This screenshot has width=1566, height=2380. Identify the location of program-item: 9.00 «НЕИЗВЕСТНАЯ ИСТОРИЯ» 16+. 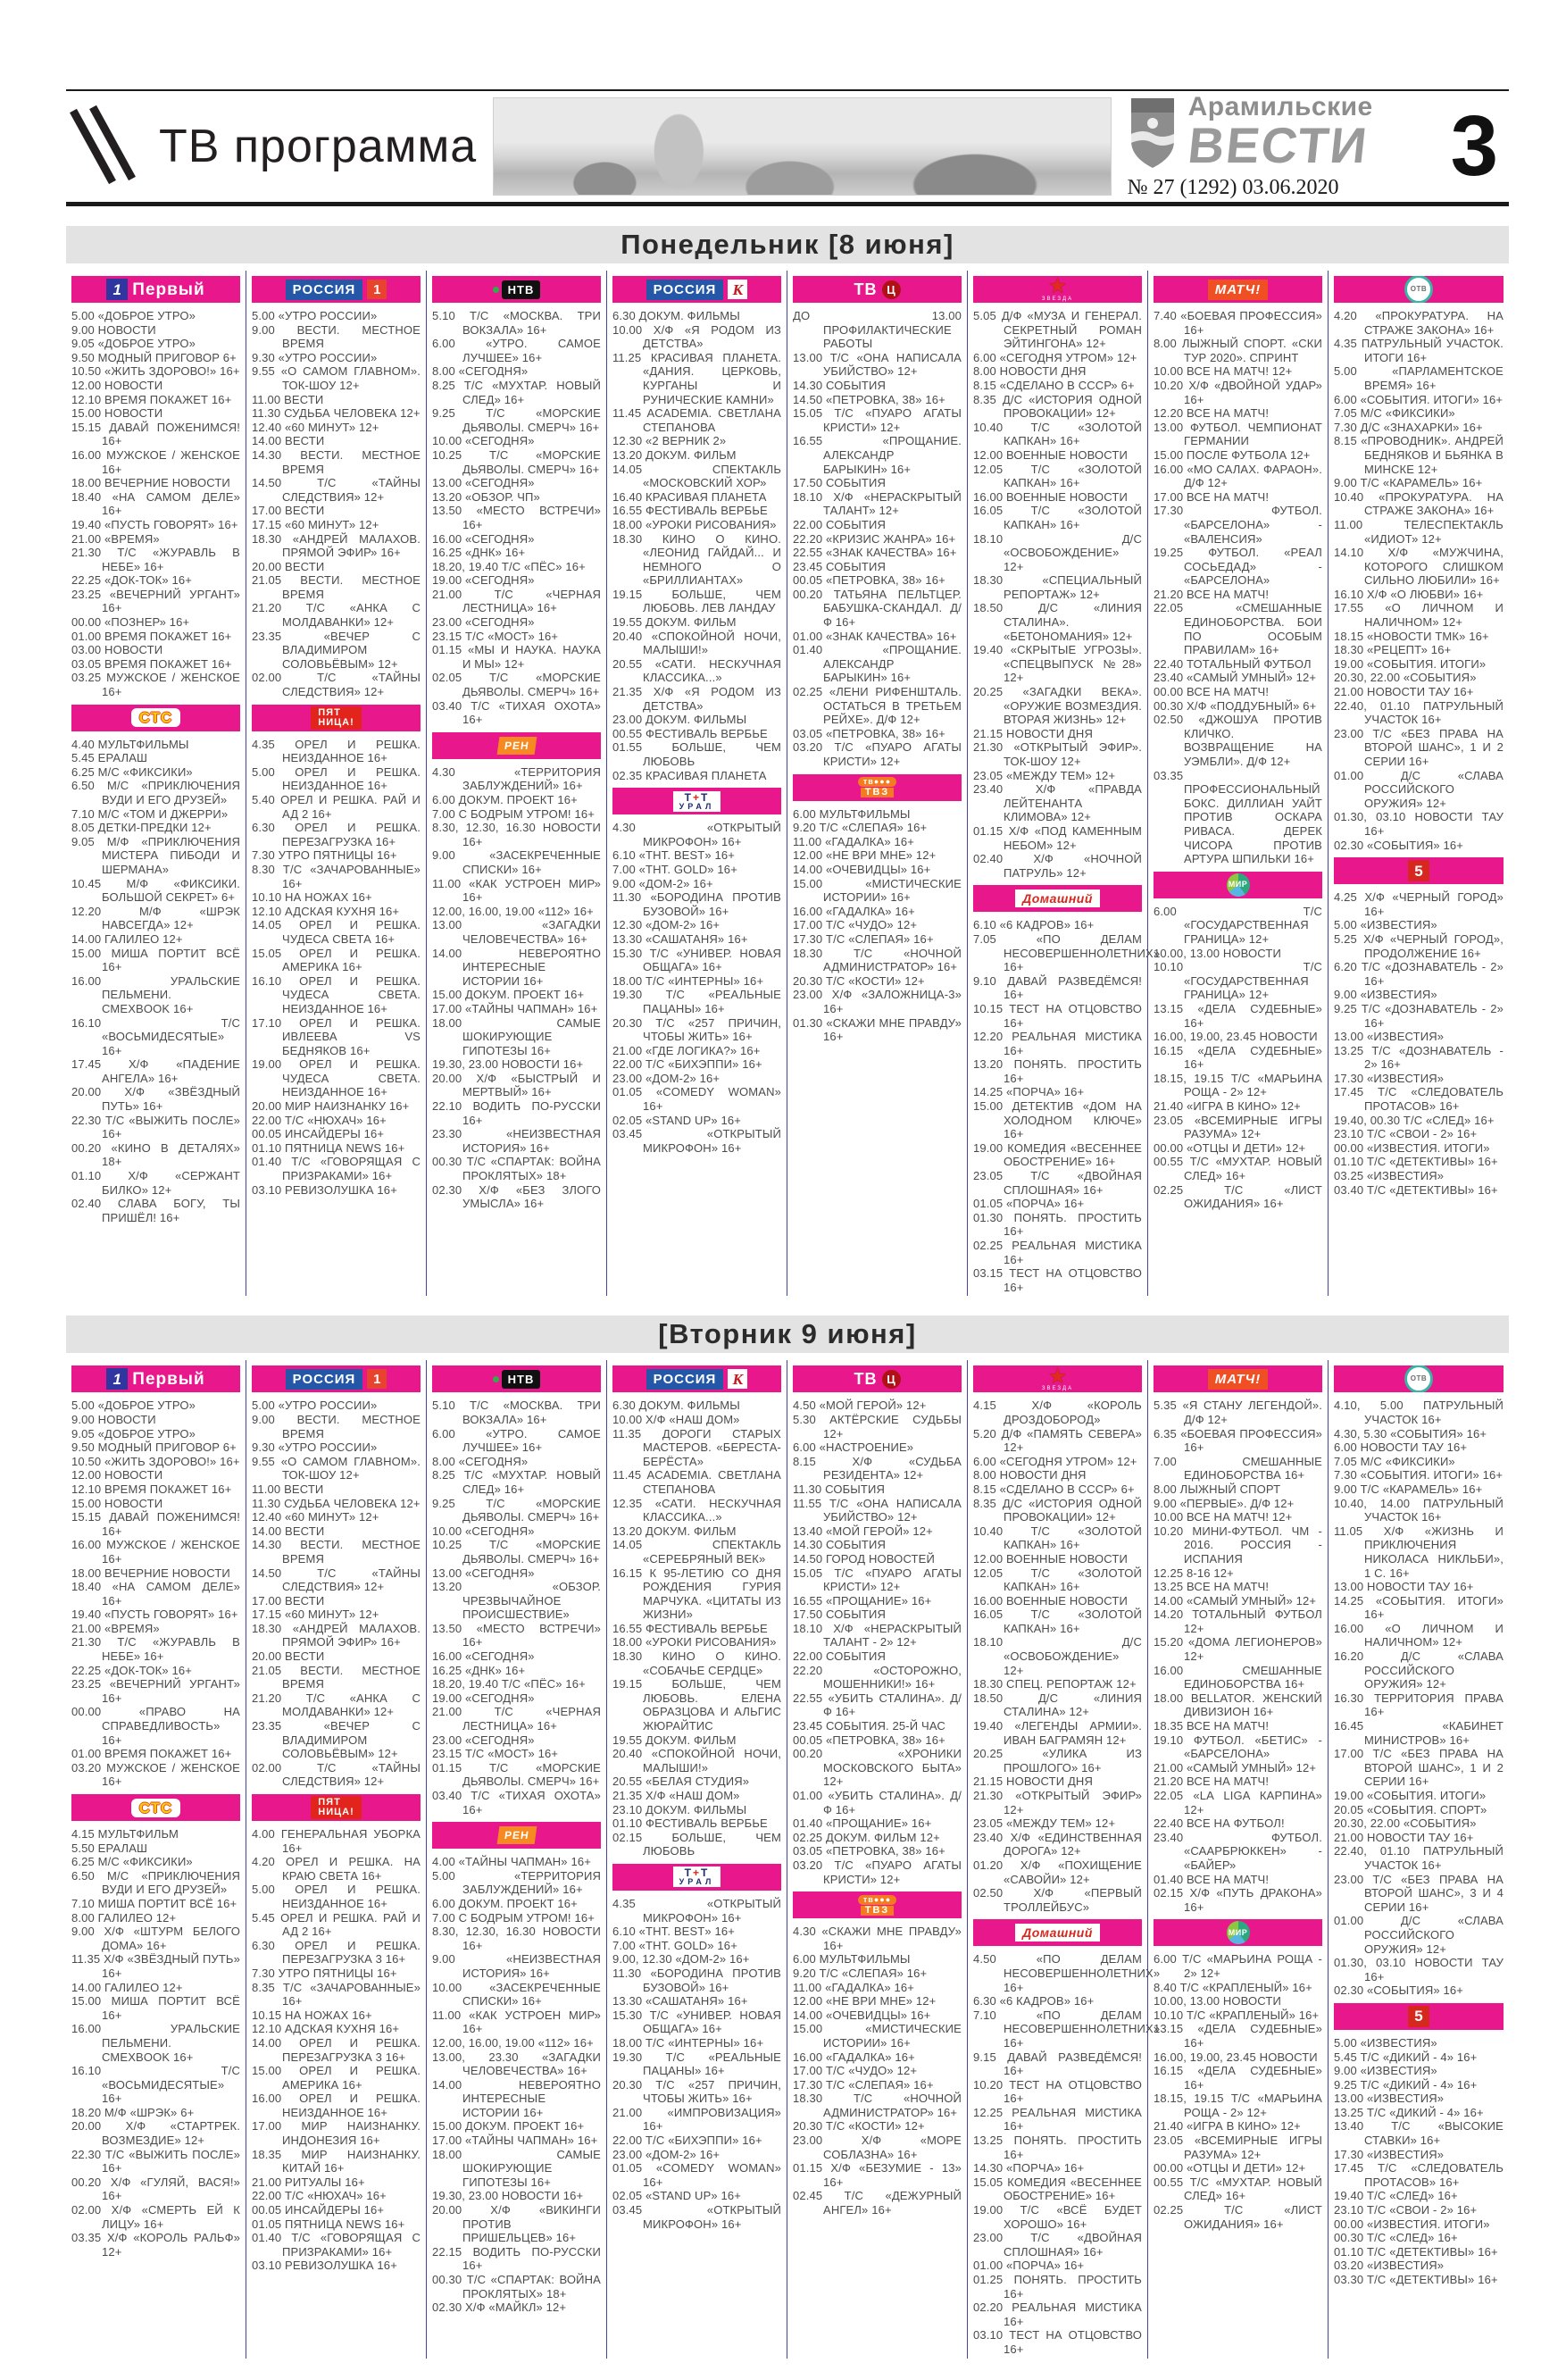
(516, 1966).